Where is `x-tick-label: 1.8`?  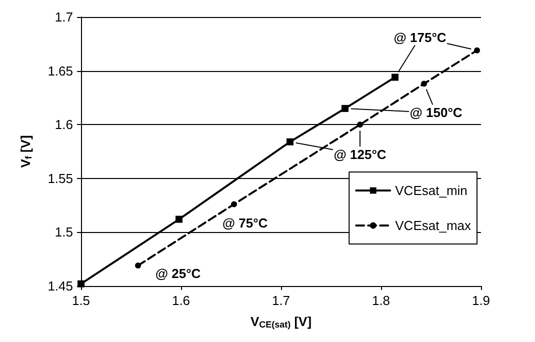
x-tick-label: 1.8 is located at coordinates (381, 300).